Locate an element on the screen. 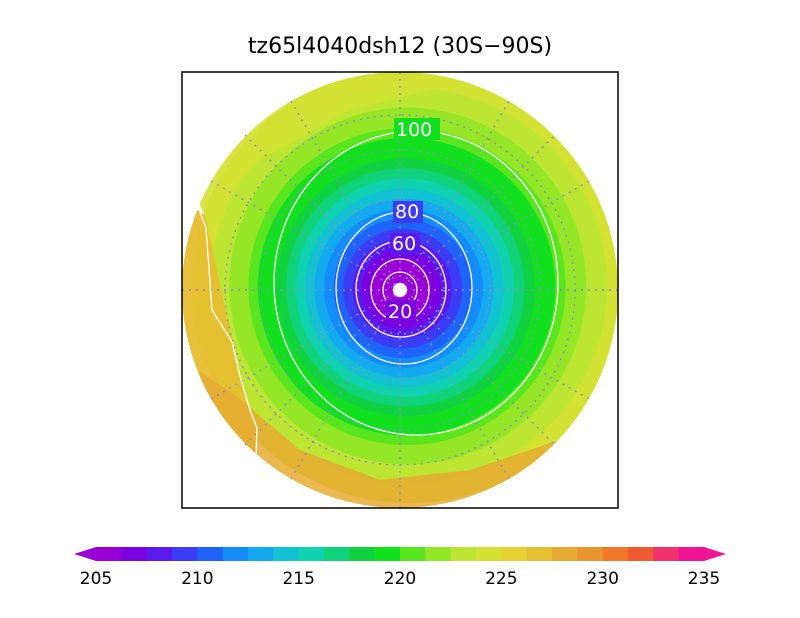  warm-edge-northwest is located at coordinates (326, 143).